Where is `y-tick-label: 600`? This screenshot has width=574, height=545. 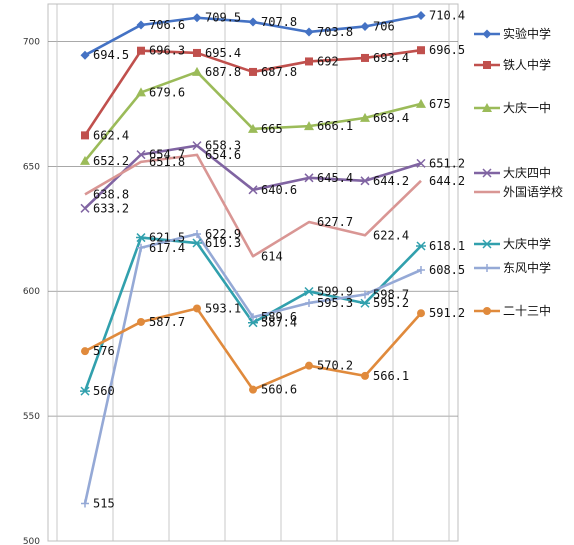 y-tick-label: 600 is located at coordinates (31, 292).